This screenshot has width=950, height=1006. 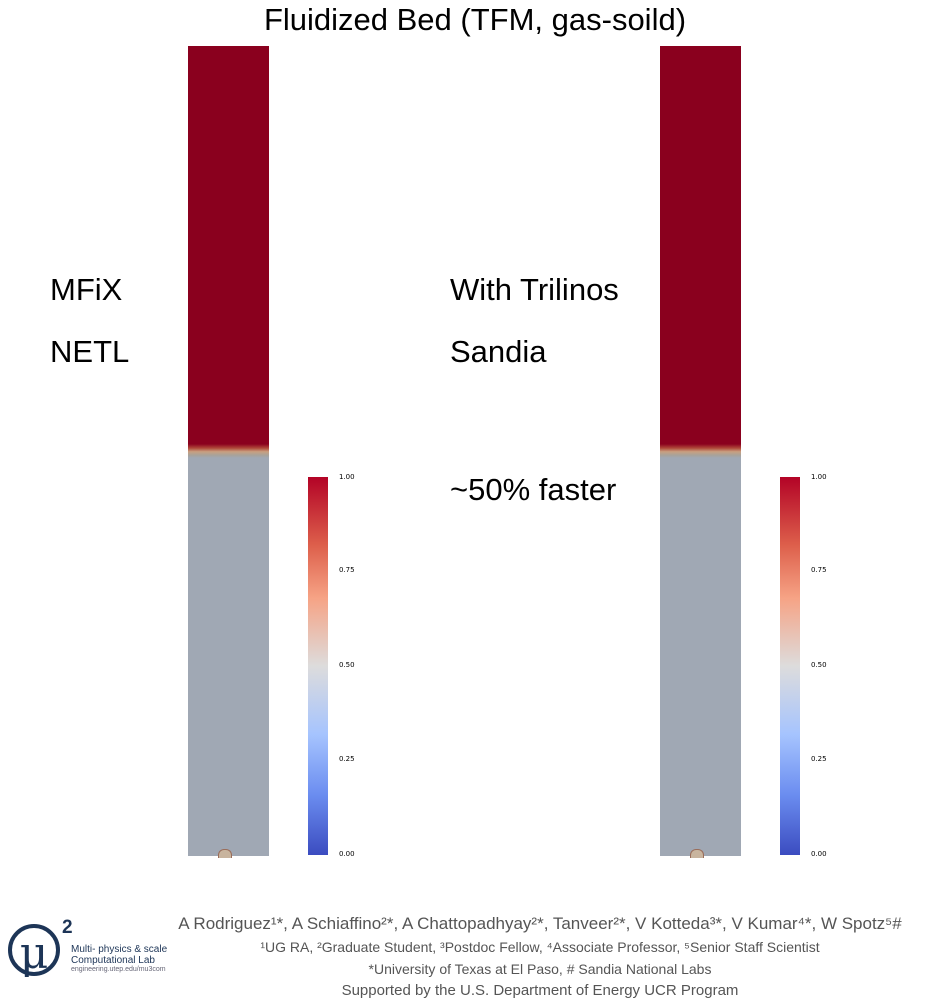 I want to click on left-bed-gas-region, so click(x=228, y=657).